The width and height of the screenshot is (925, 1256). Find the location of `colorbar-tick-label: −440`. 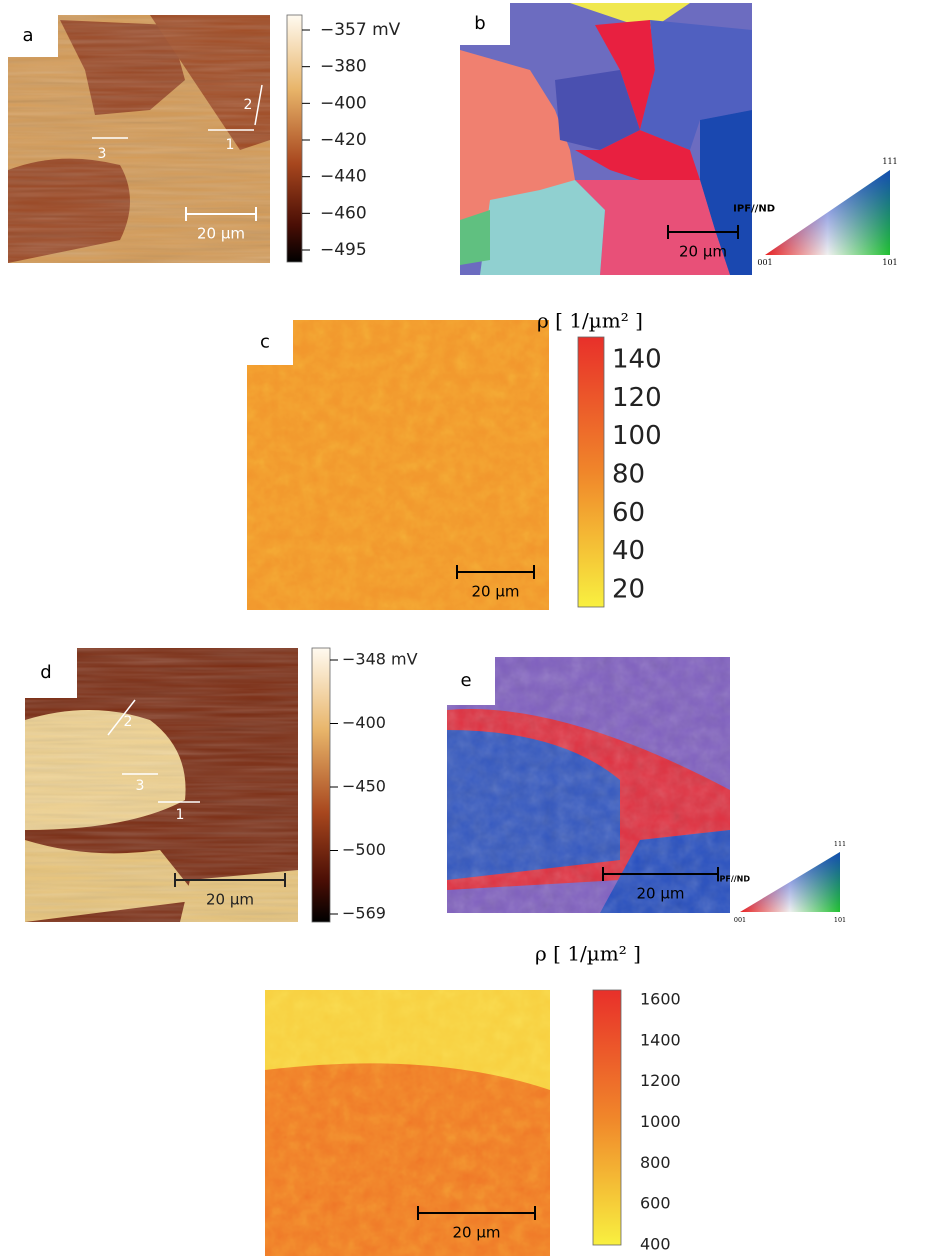

colorbar-tick-label: −440 is located at coordinates (343, 177).